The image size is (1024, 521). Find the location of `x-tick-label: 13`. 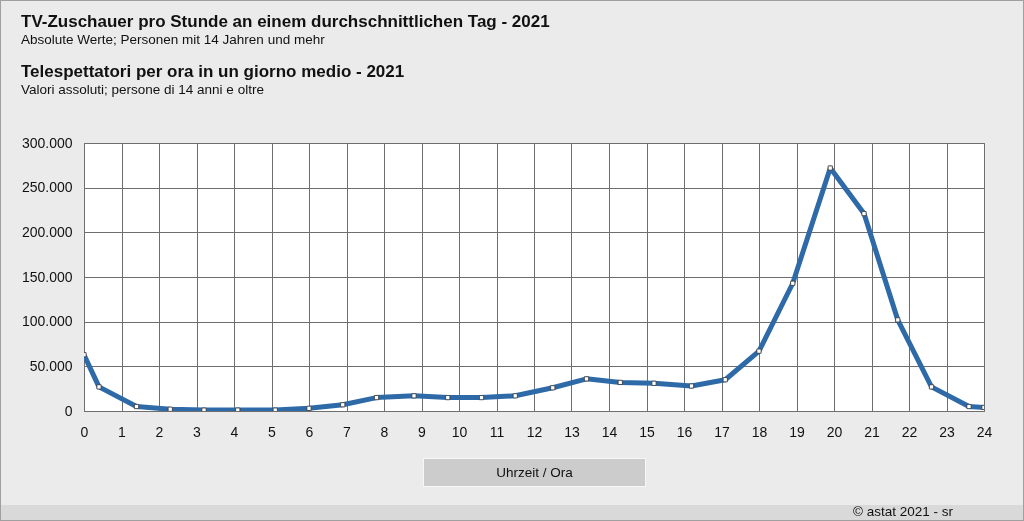

x-tick-label: 13 is located at coordinates (572, 431).